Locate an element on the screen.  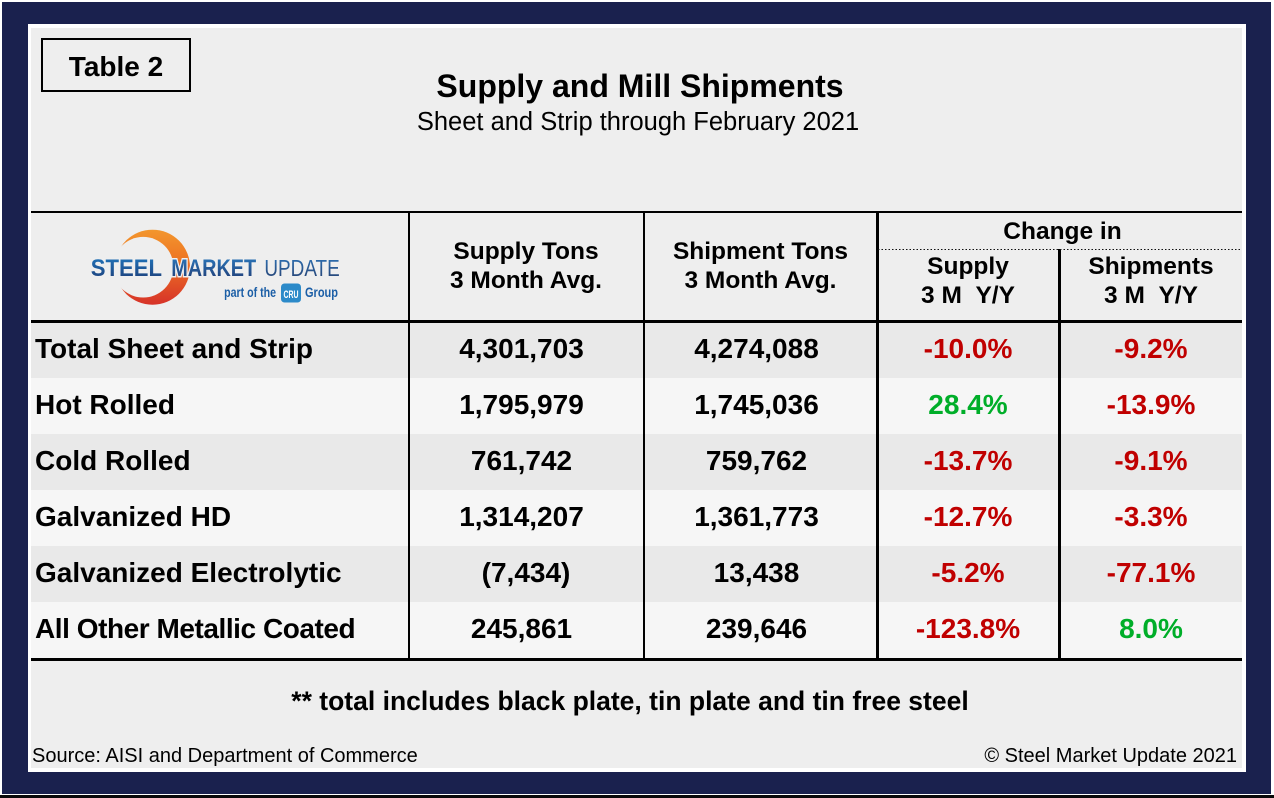
svg-text: UPDATE is located at coordinates (301, 268).